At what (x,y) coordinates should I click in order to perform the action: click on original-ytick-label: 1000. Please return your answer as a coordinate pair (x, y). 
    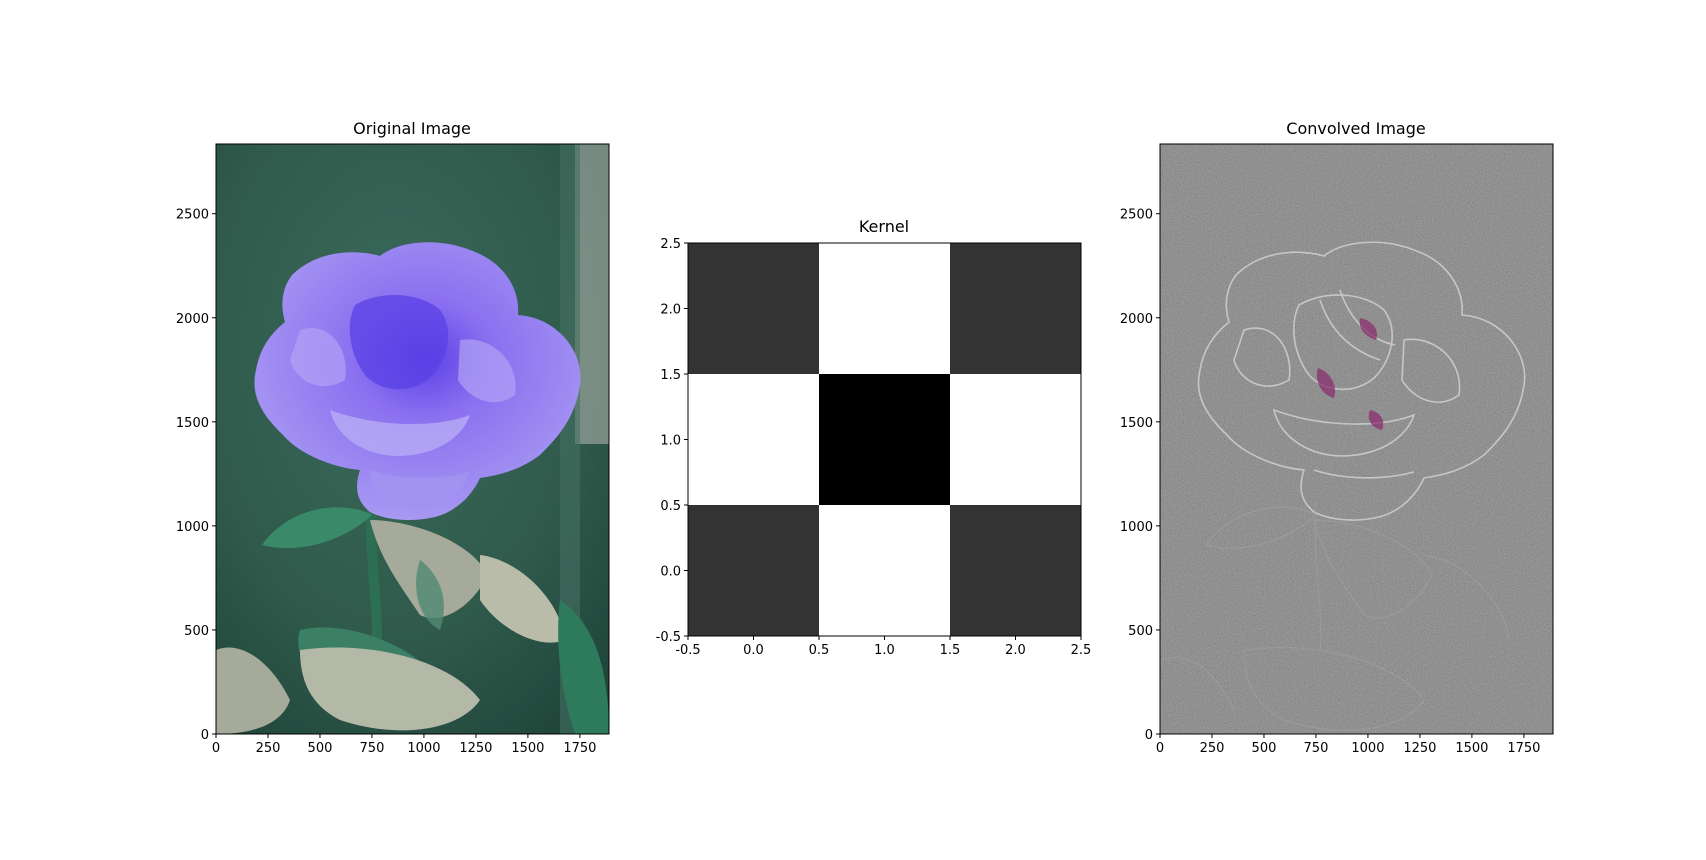
    Looking at the image, I should click on (192, 527).